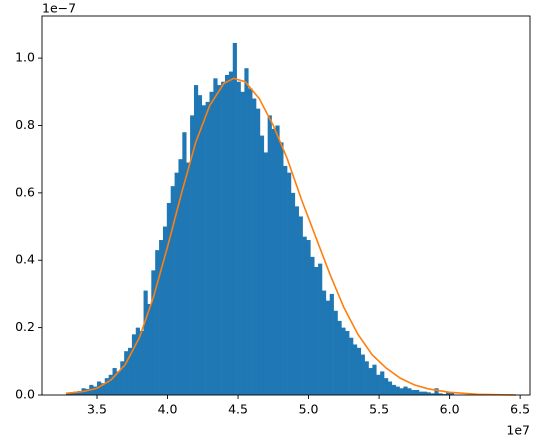 The height and width of the screenshot is (446, 547). Describe the element at coordinates (25, 191) in the screenshot. I see `y-tick-label: 0.6` at that location.